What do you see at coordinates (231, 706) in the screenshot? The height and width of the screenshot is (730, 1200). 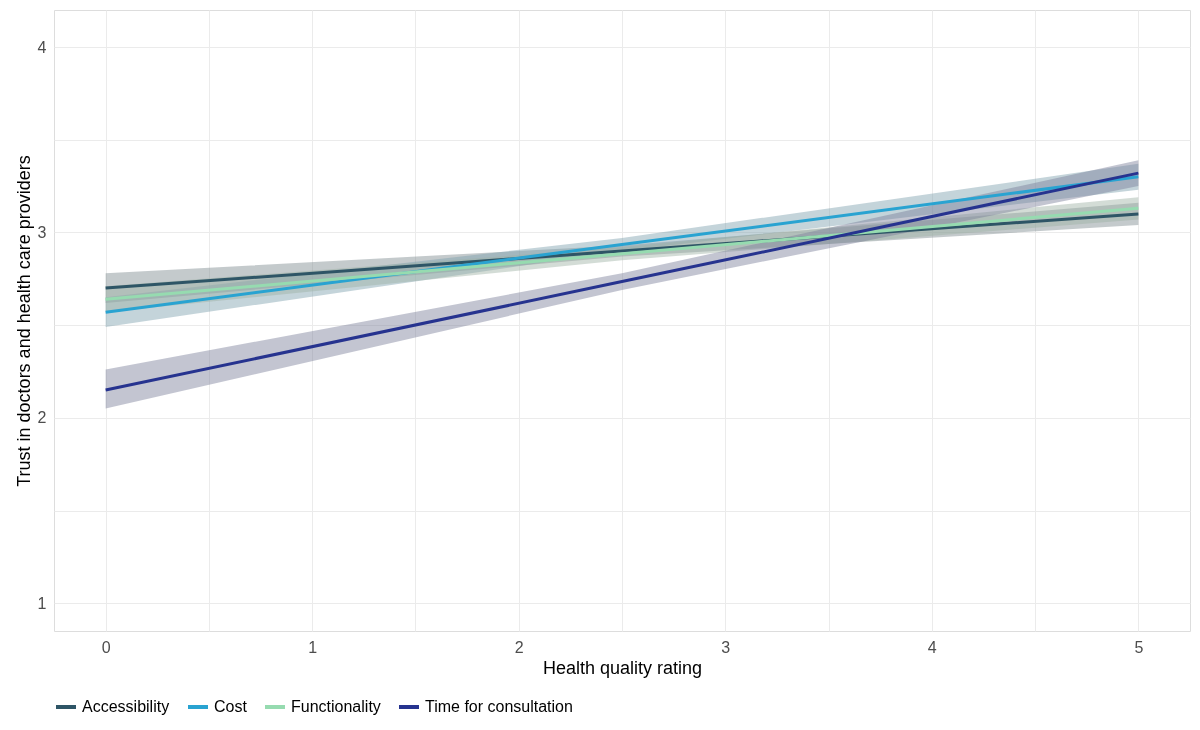 I see `legend-label: Cost` at bounding box center [231, 706].